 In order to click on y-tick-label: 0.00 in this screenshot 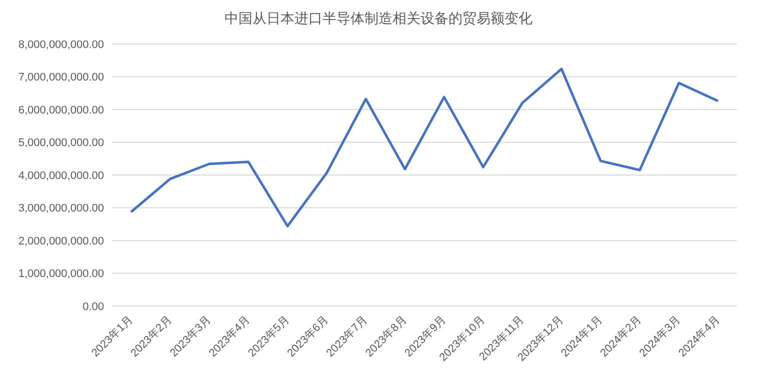, I will do `click(93, 306)`.